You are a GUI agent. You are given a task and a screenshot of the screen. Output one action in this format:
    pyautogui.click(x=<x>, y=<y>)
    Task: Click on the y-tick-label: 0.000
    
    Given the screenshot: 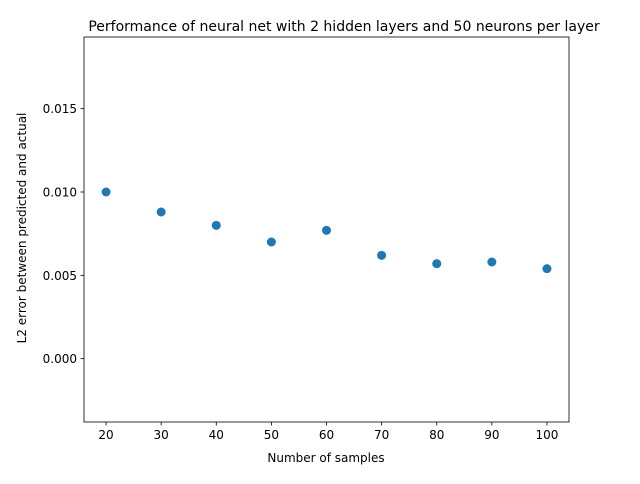 What is the action you would take?
    pyautogui.click(x=60, y=359)
    